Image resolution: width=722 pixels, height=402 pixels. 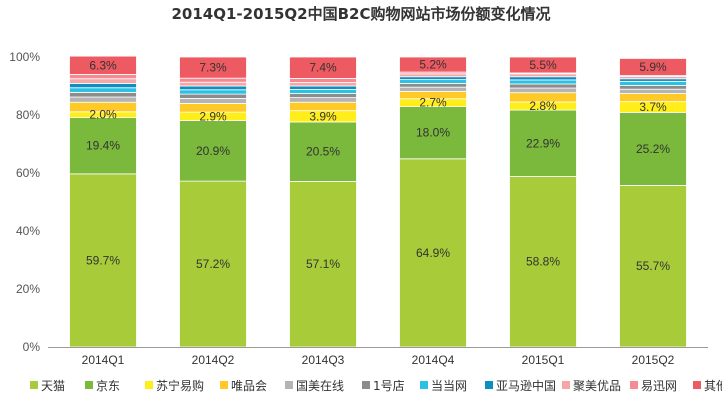 What do you see at coordinates (449, 386) in the screenshot?
I see `legend-label: 当当网` at bounding box center [449, 386].